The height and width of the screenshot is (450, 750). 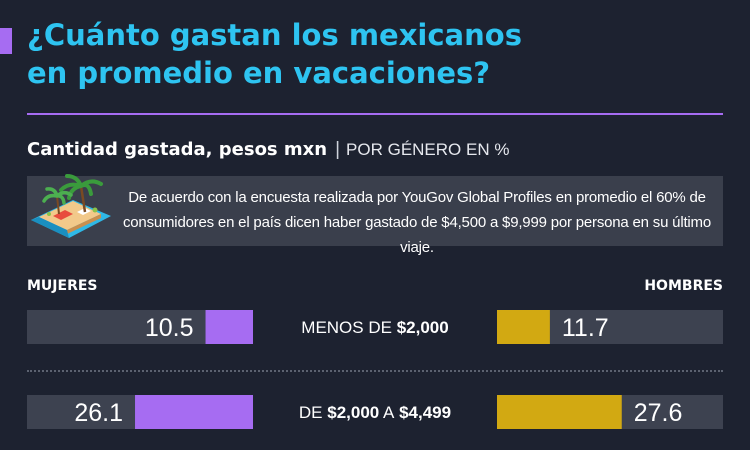 I want to click on category-amount-1: $2,000, so click(x=351, y=412).